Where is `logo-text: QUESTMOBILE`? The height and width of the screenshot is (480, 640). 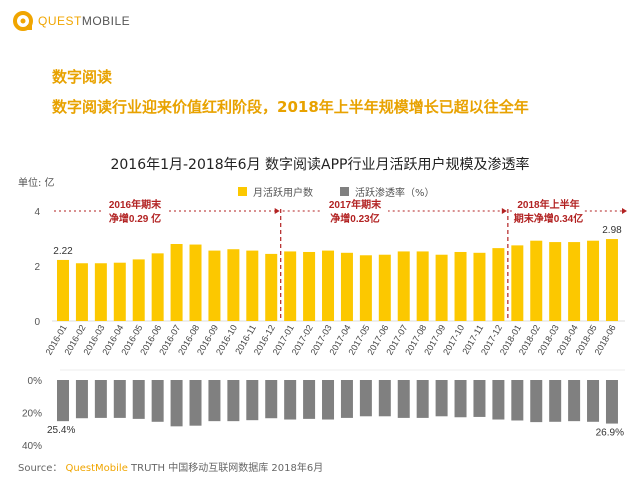 logo-text: QUESTMOBILE is located at coordinates (84, 21).